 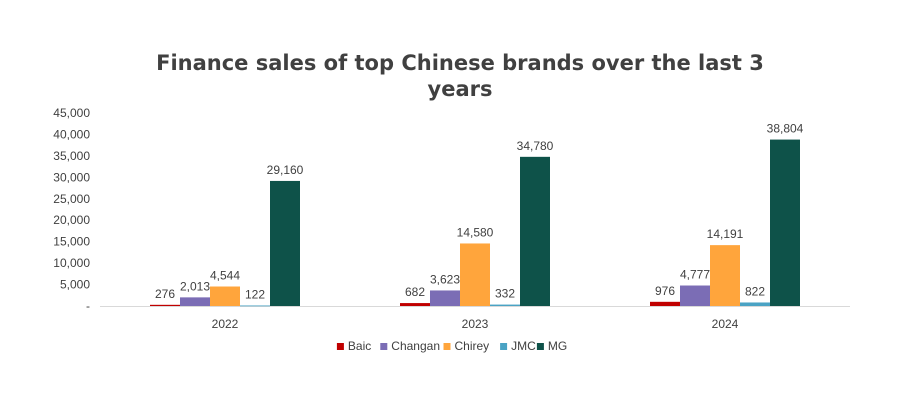 What do you see at coordinates (695, 275) in the screenshot?
I see `data-label: 4,777` at bounding box center [695, 275].